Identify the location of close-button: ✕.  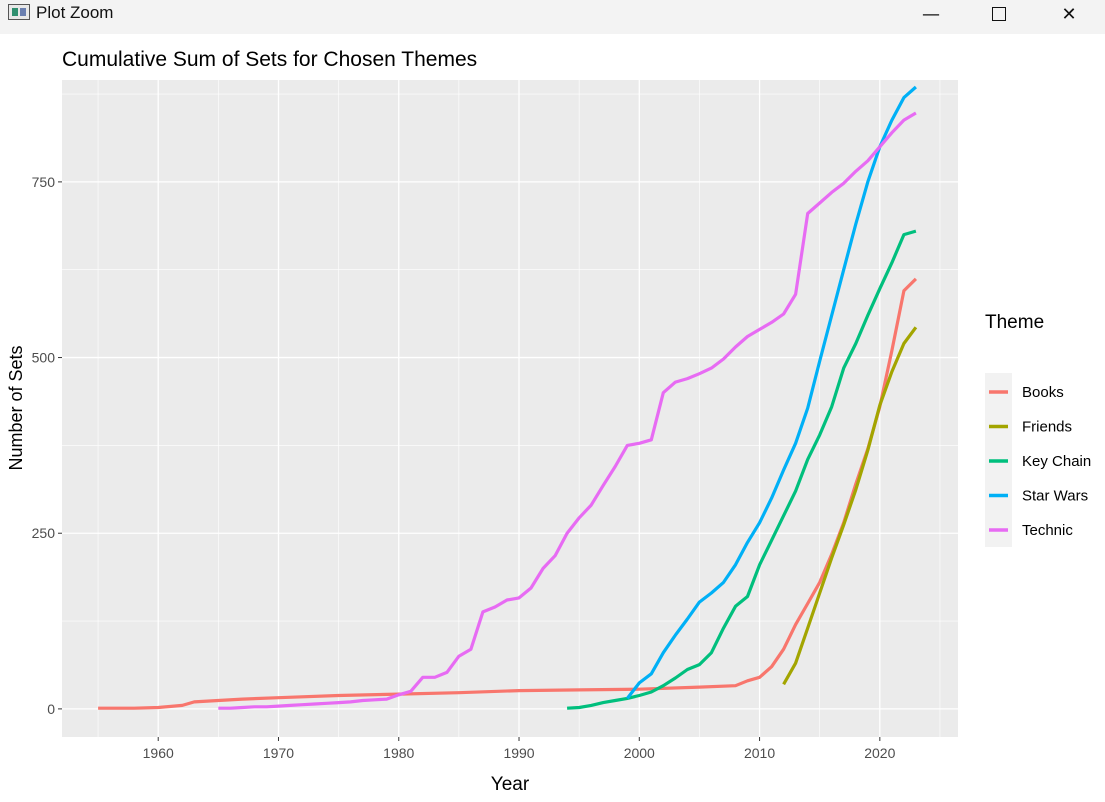
(1069, 14).